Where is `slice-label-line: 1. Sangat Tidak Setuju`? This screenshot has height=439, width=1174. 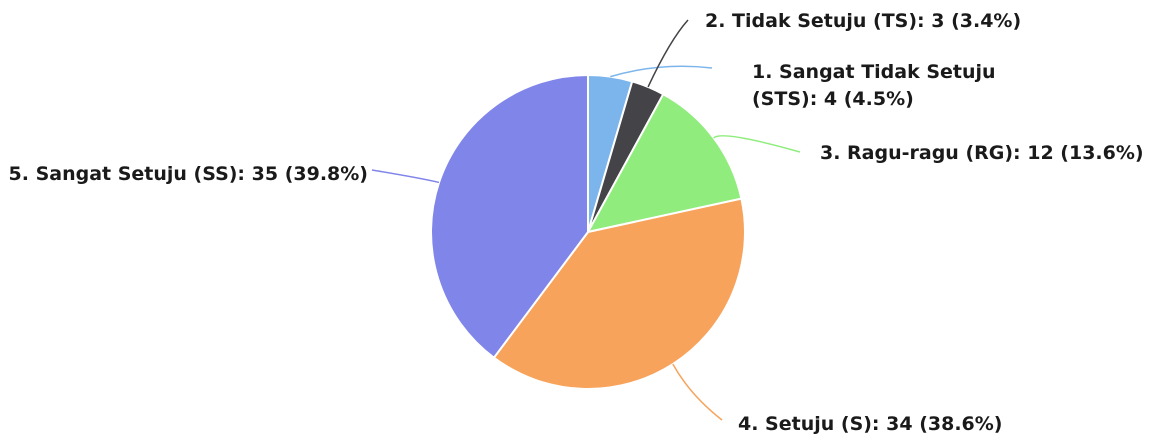
slice-label-line: 1. Sangat Tidak Setuju is located at coordinates (874, 72).